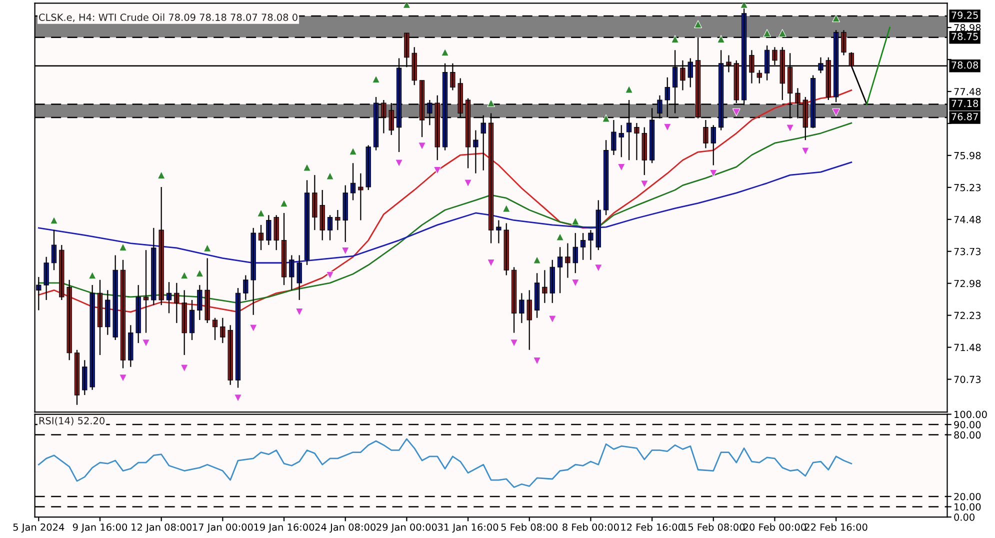 This screenshot has width=995, height=538. I want to click on x-tick-label: 19 Jan 16:00, so click(284, 528).